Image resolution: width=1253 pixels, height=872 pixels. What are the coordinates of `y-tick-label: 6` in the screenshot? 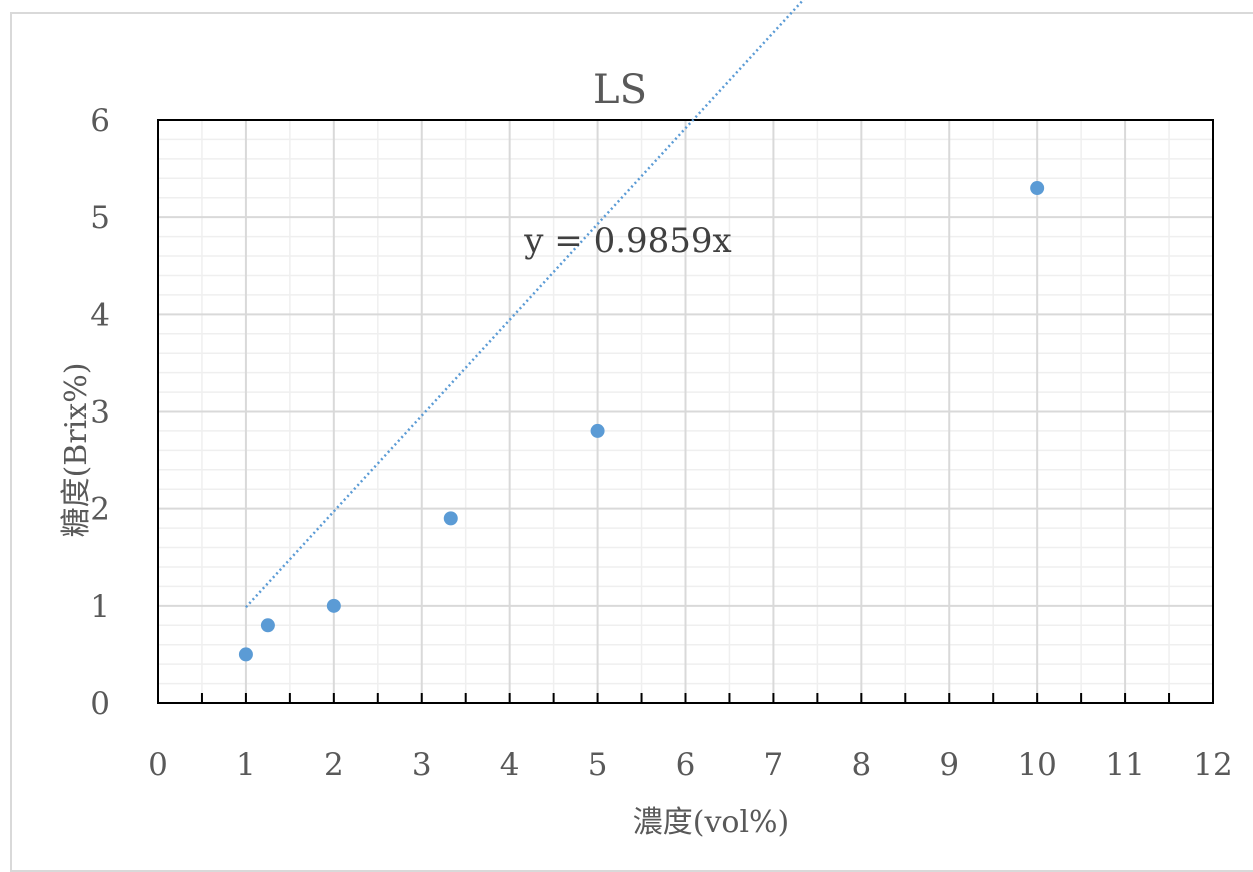 It's located at (100, 121).